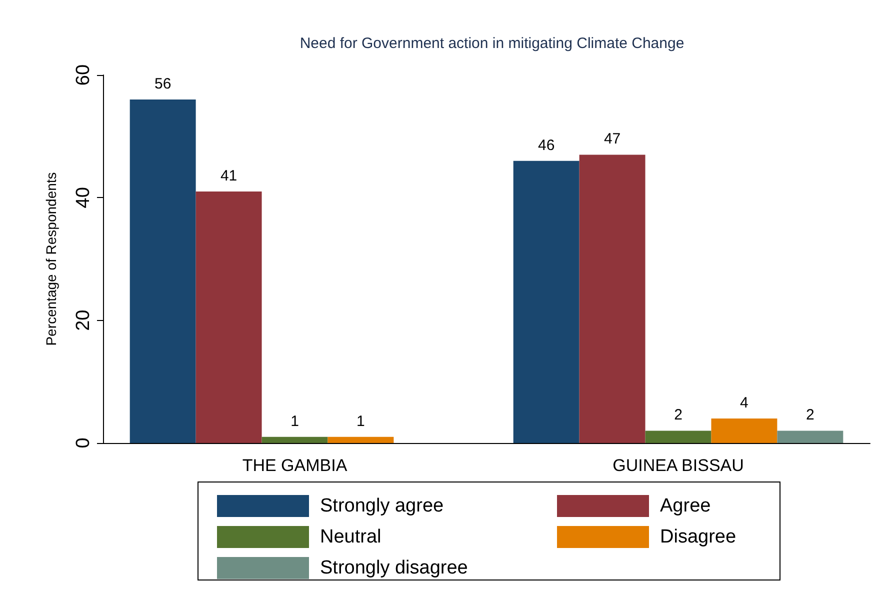  What do you see at coordinates (394, 568) in the screenshot?
I see `legend-label: Strongly disagree` at bounding box center [394, 568].